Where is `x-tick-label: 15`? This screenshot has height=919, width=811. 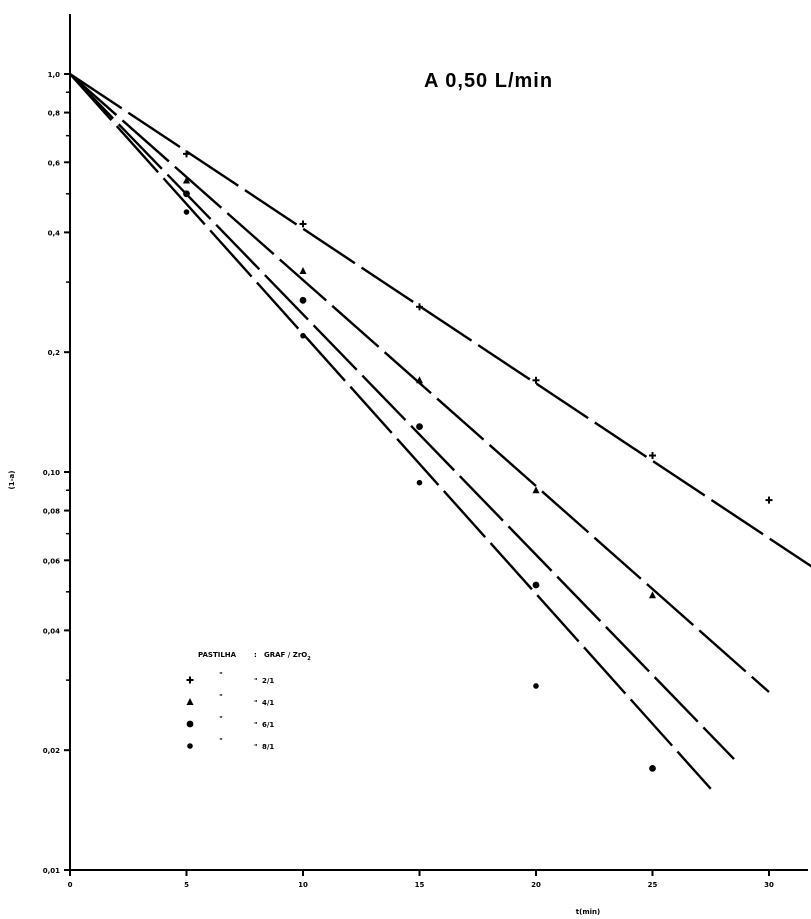
x-tick-label: 15 is located at coordinates (420, 885).